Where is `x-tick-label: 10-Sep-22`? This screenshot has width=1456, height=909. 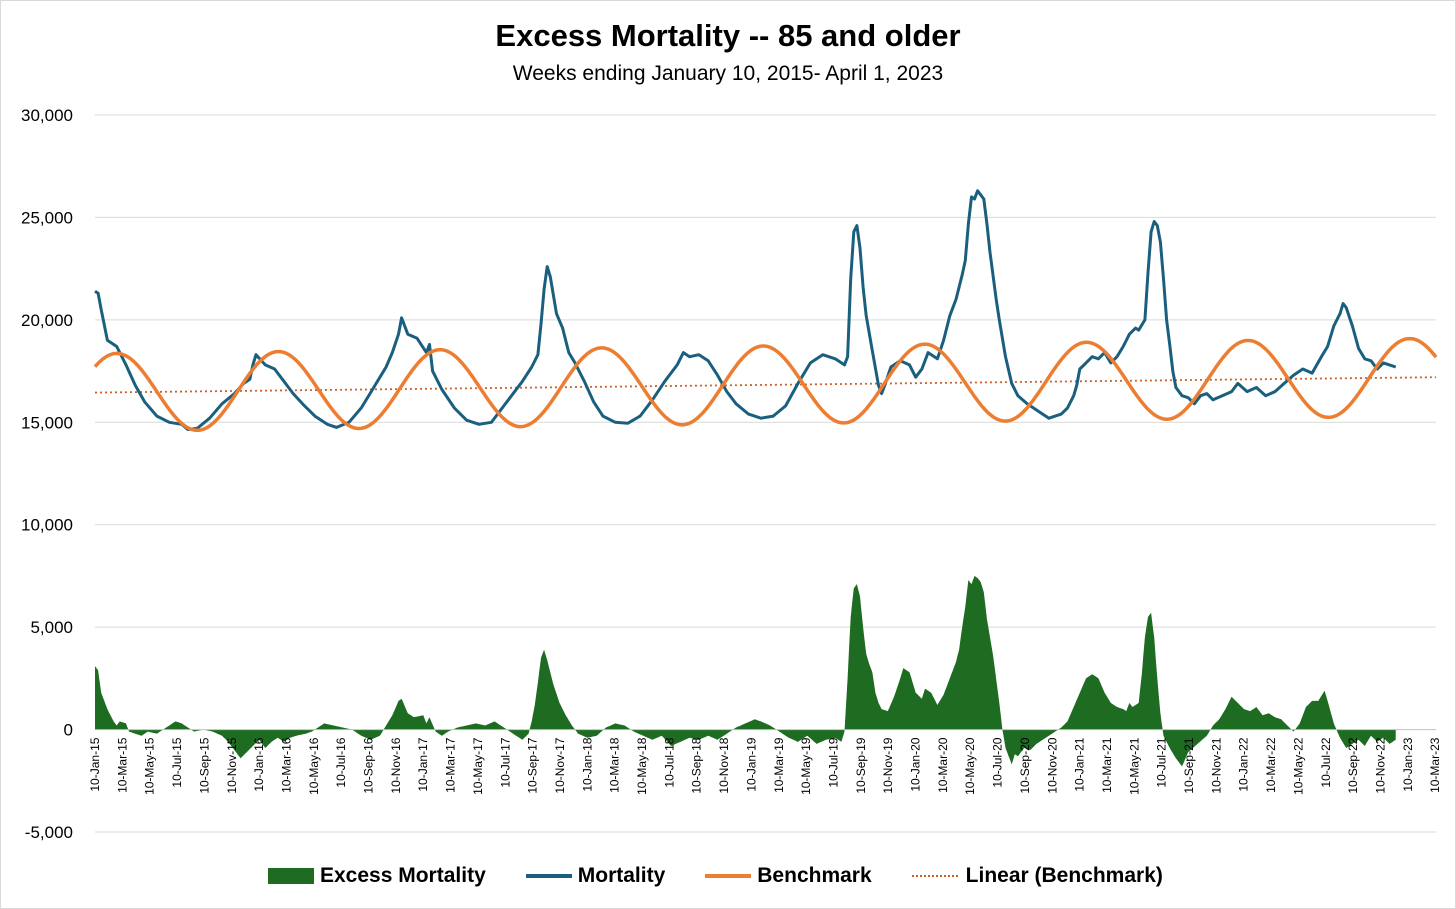
x-tick-label: 10-Sep-22 is located at coordinates (1353, 765).